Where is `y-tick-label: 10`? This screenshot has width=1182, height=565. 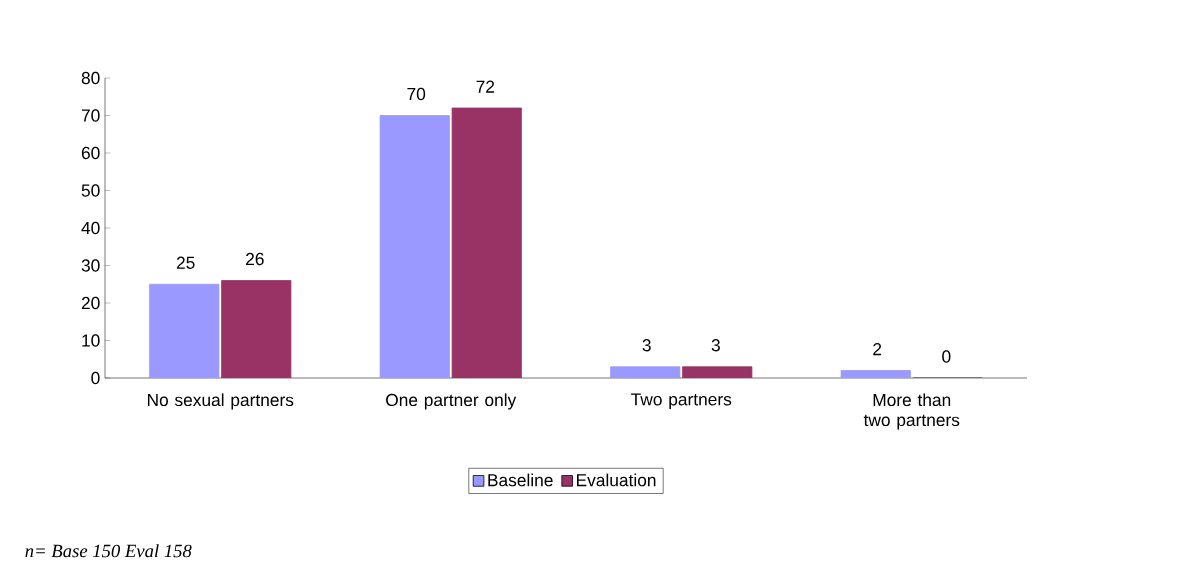 y-tick-label: 10 is located at coordinates (91, 340).